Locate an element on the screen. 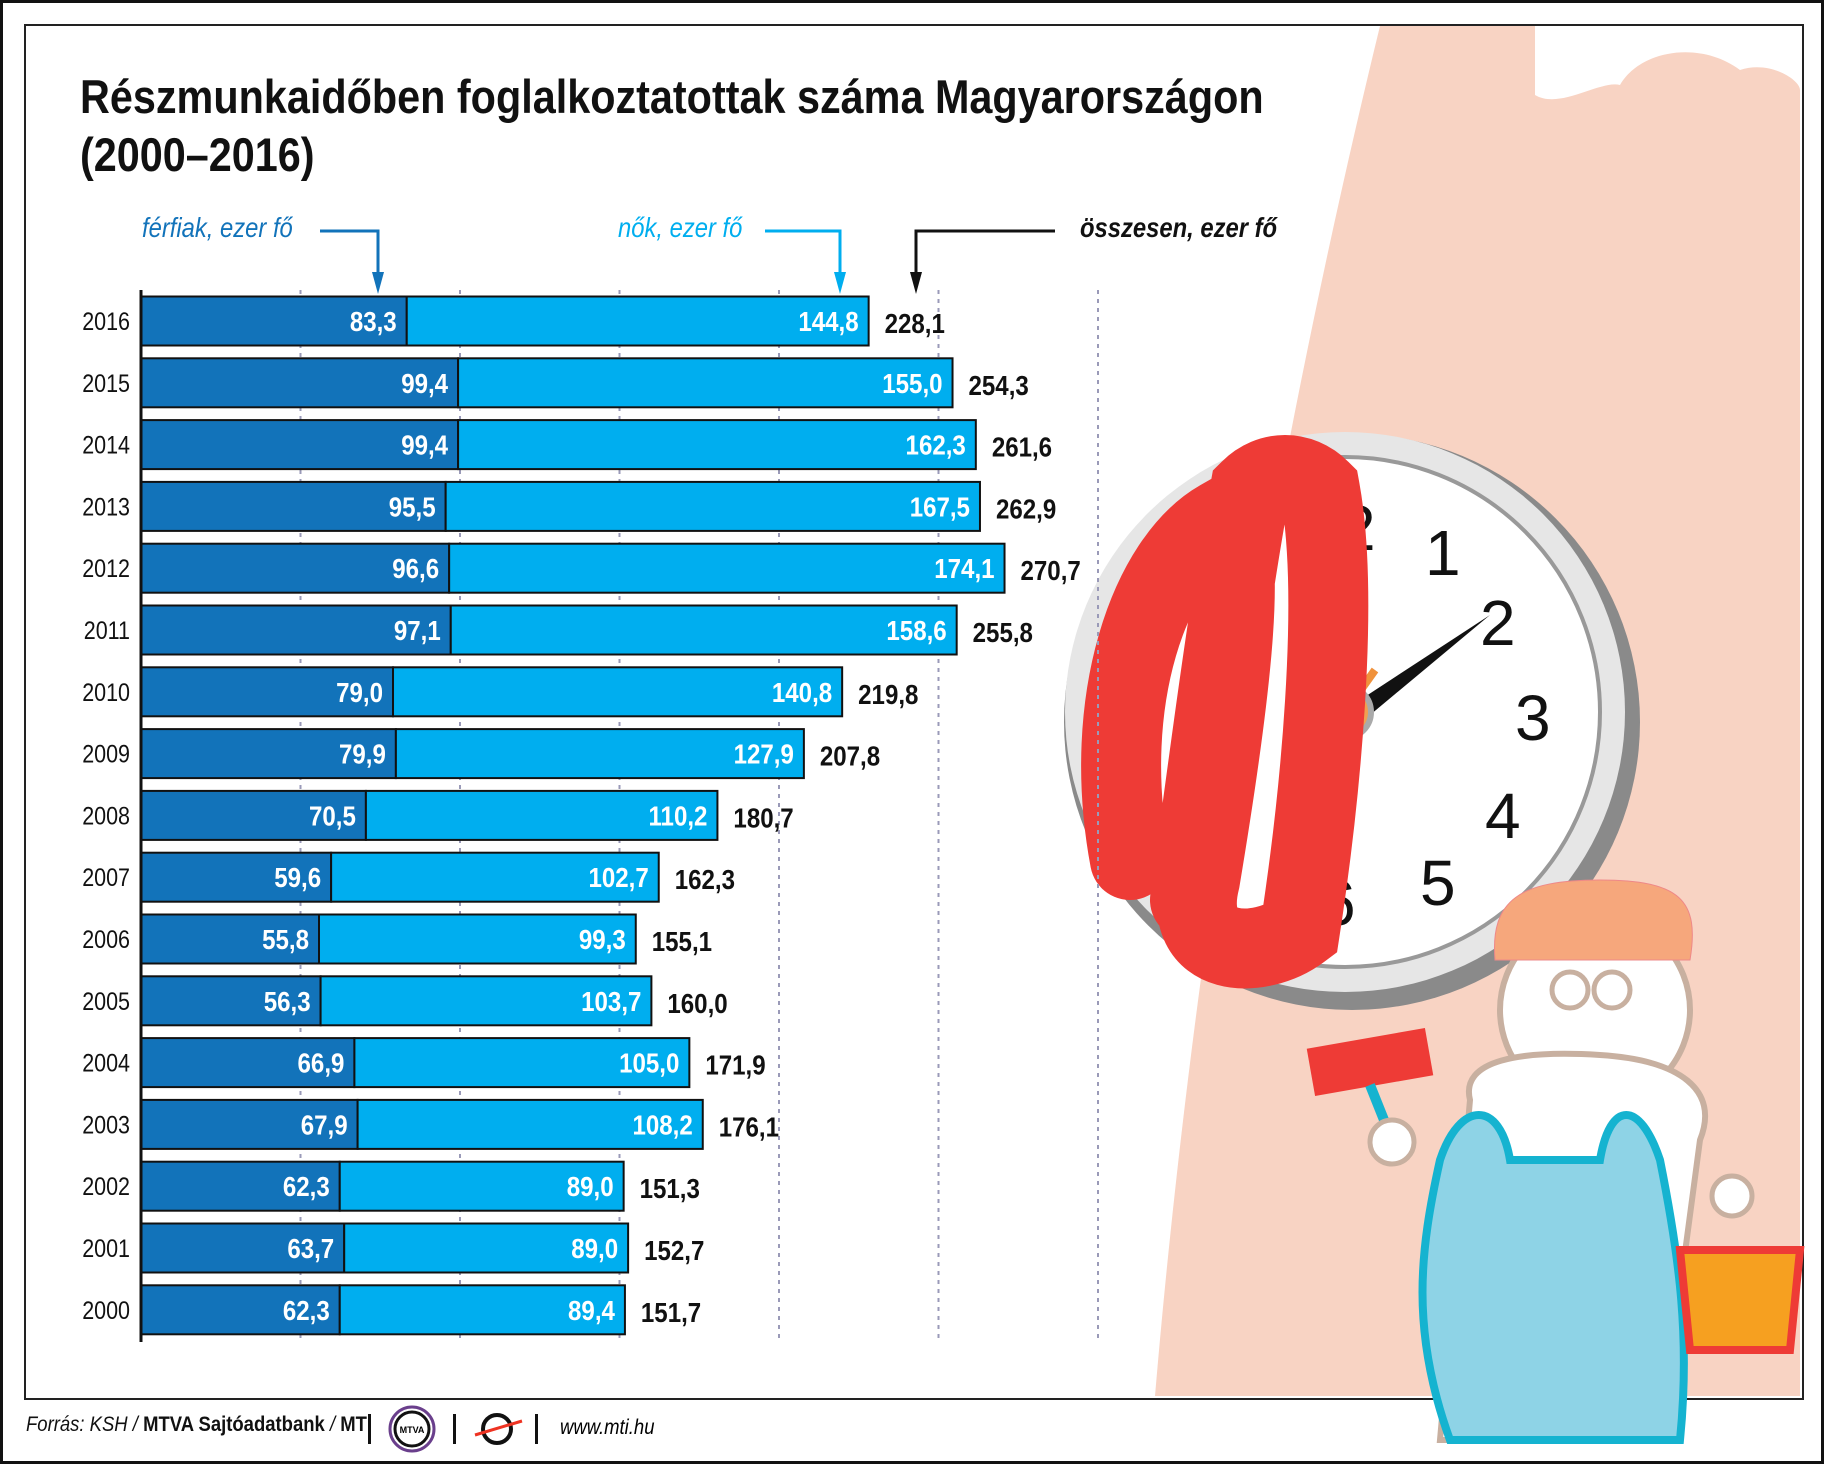 This screenshot has height=1464, width=1824. year-label-2007: 2007 is located at coordinates (106, 878).